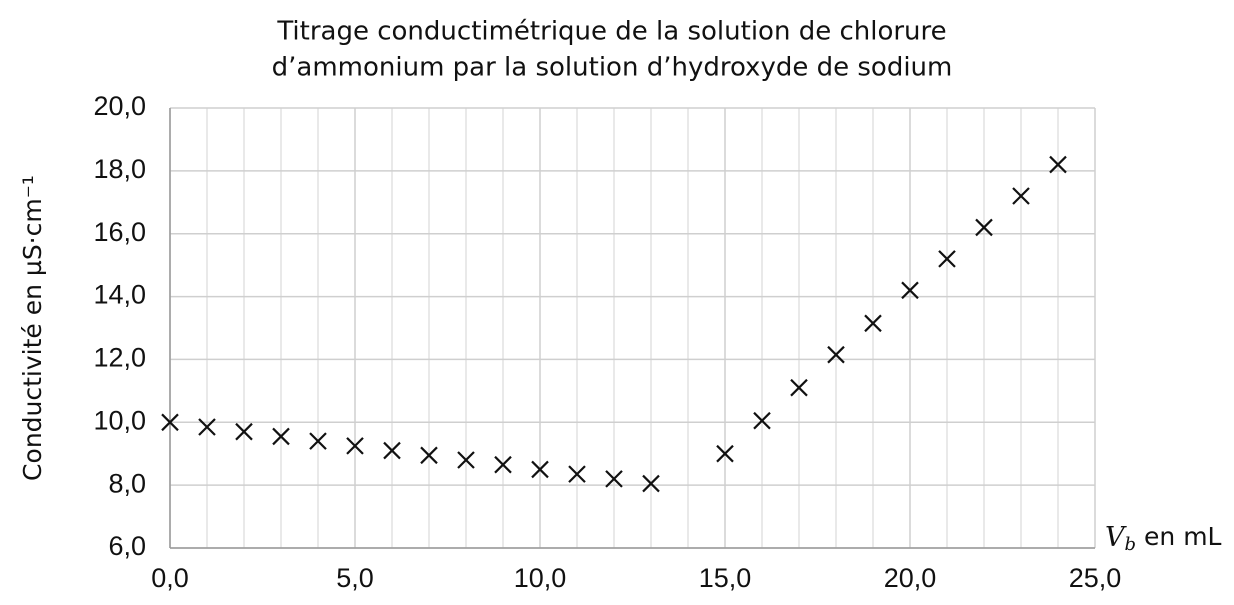 This screenshot has height=605, width=1234. I want to click on y-tick-label: 10,0, so click(119, 420).